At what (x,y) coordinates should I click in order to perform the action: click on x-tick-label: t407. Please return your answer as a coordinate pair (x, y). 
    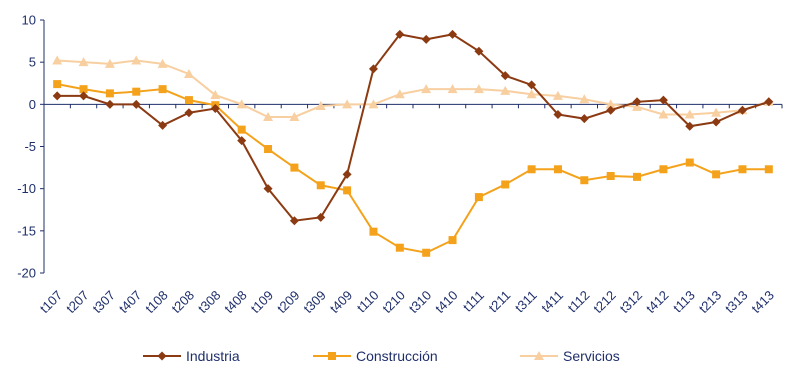
    Looking at the image, I should click on (130, 302).